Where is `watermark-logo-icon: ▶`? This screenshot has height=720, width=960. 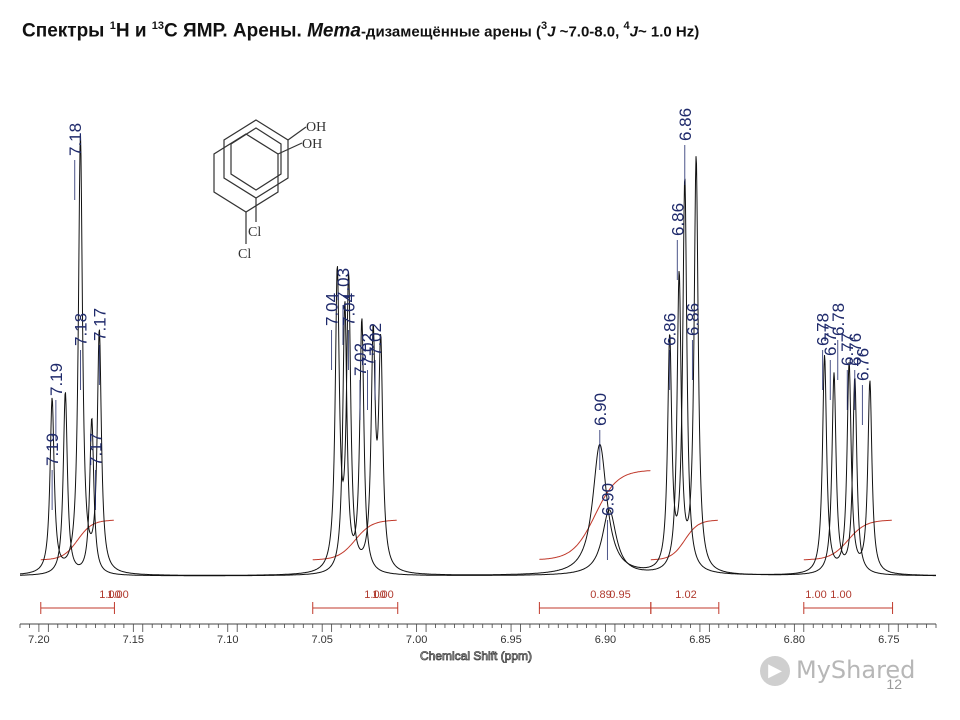
watermark-logo-icon: ▶ is located at coordinates (775, 671).